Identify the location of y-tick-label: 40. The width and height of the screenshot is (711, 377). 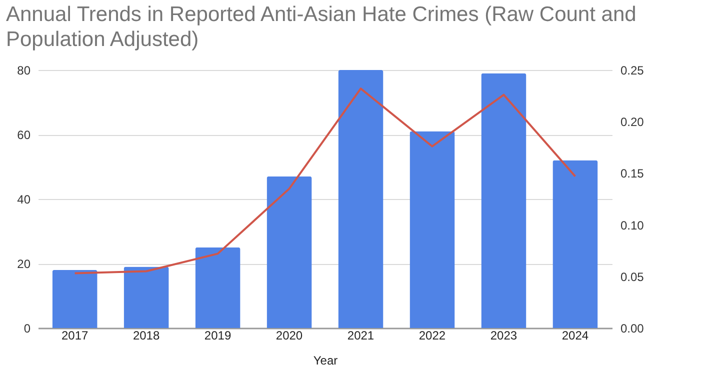
(24, 199).